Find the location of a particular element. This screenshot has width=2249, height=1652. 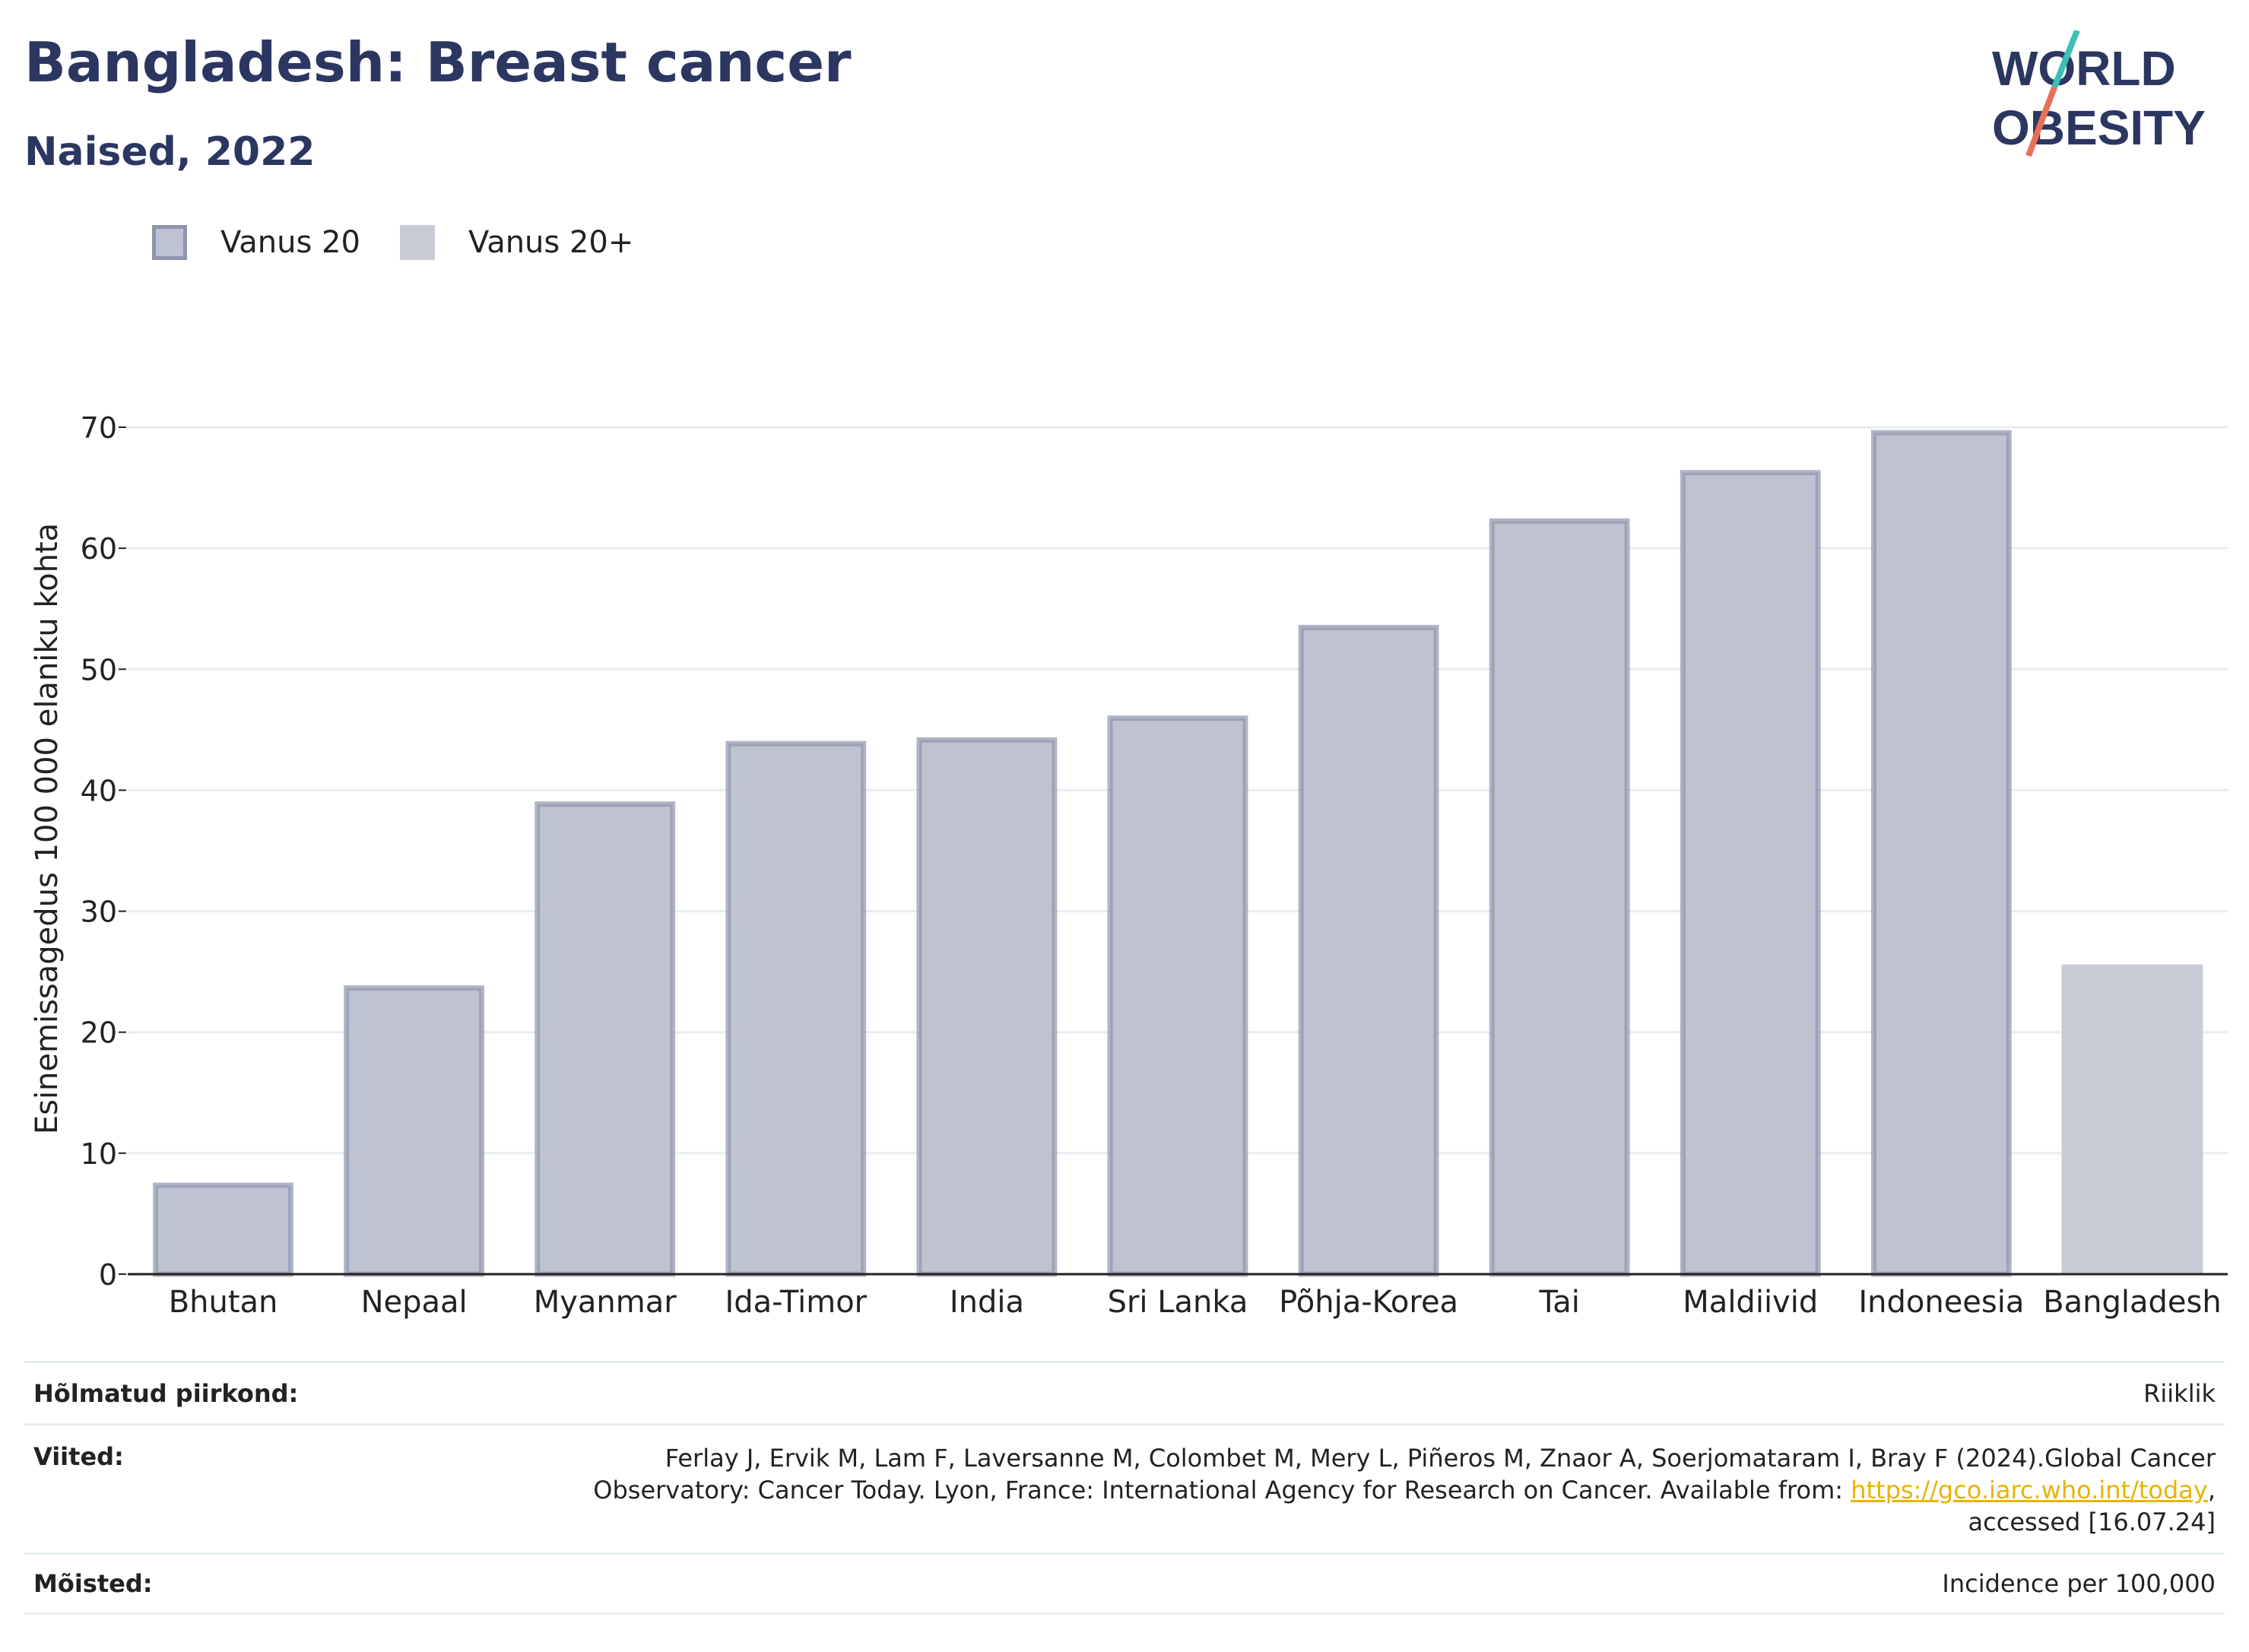

definitions-value: Incidence per 100,000 is located at coordinates (2079, 1583).